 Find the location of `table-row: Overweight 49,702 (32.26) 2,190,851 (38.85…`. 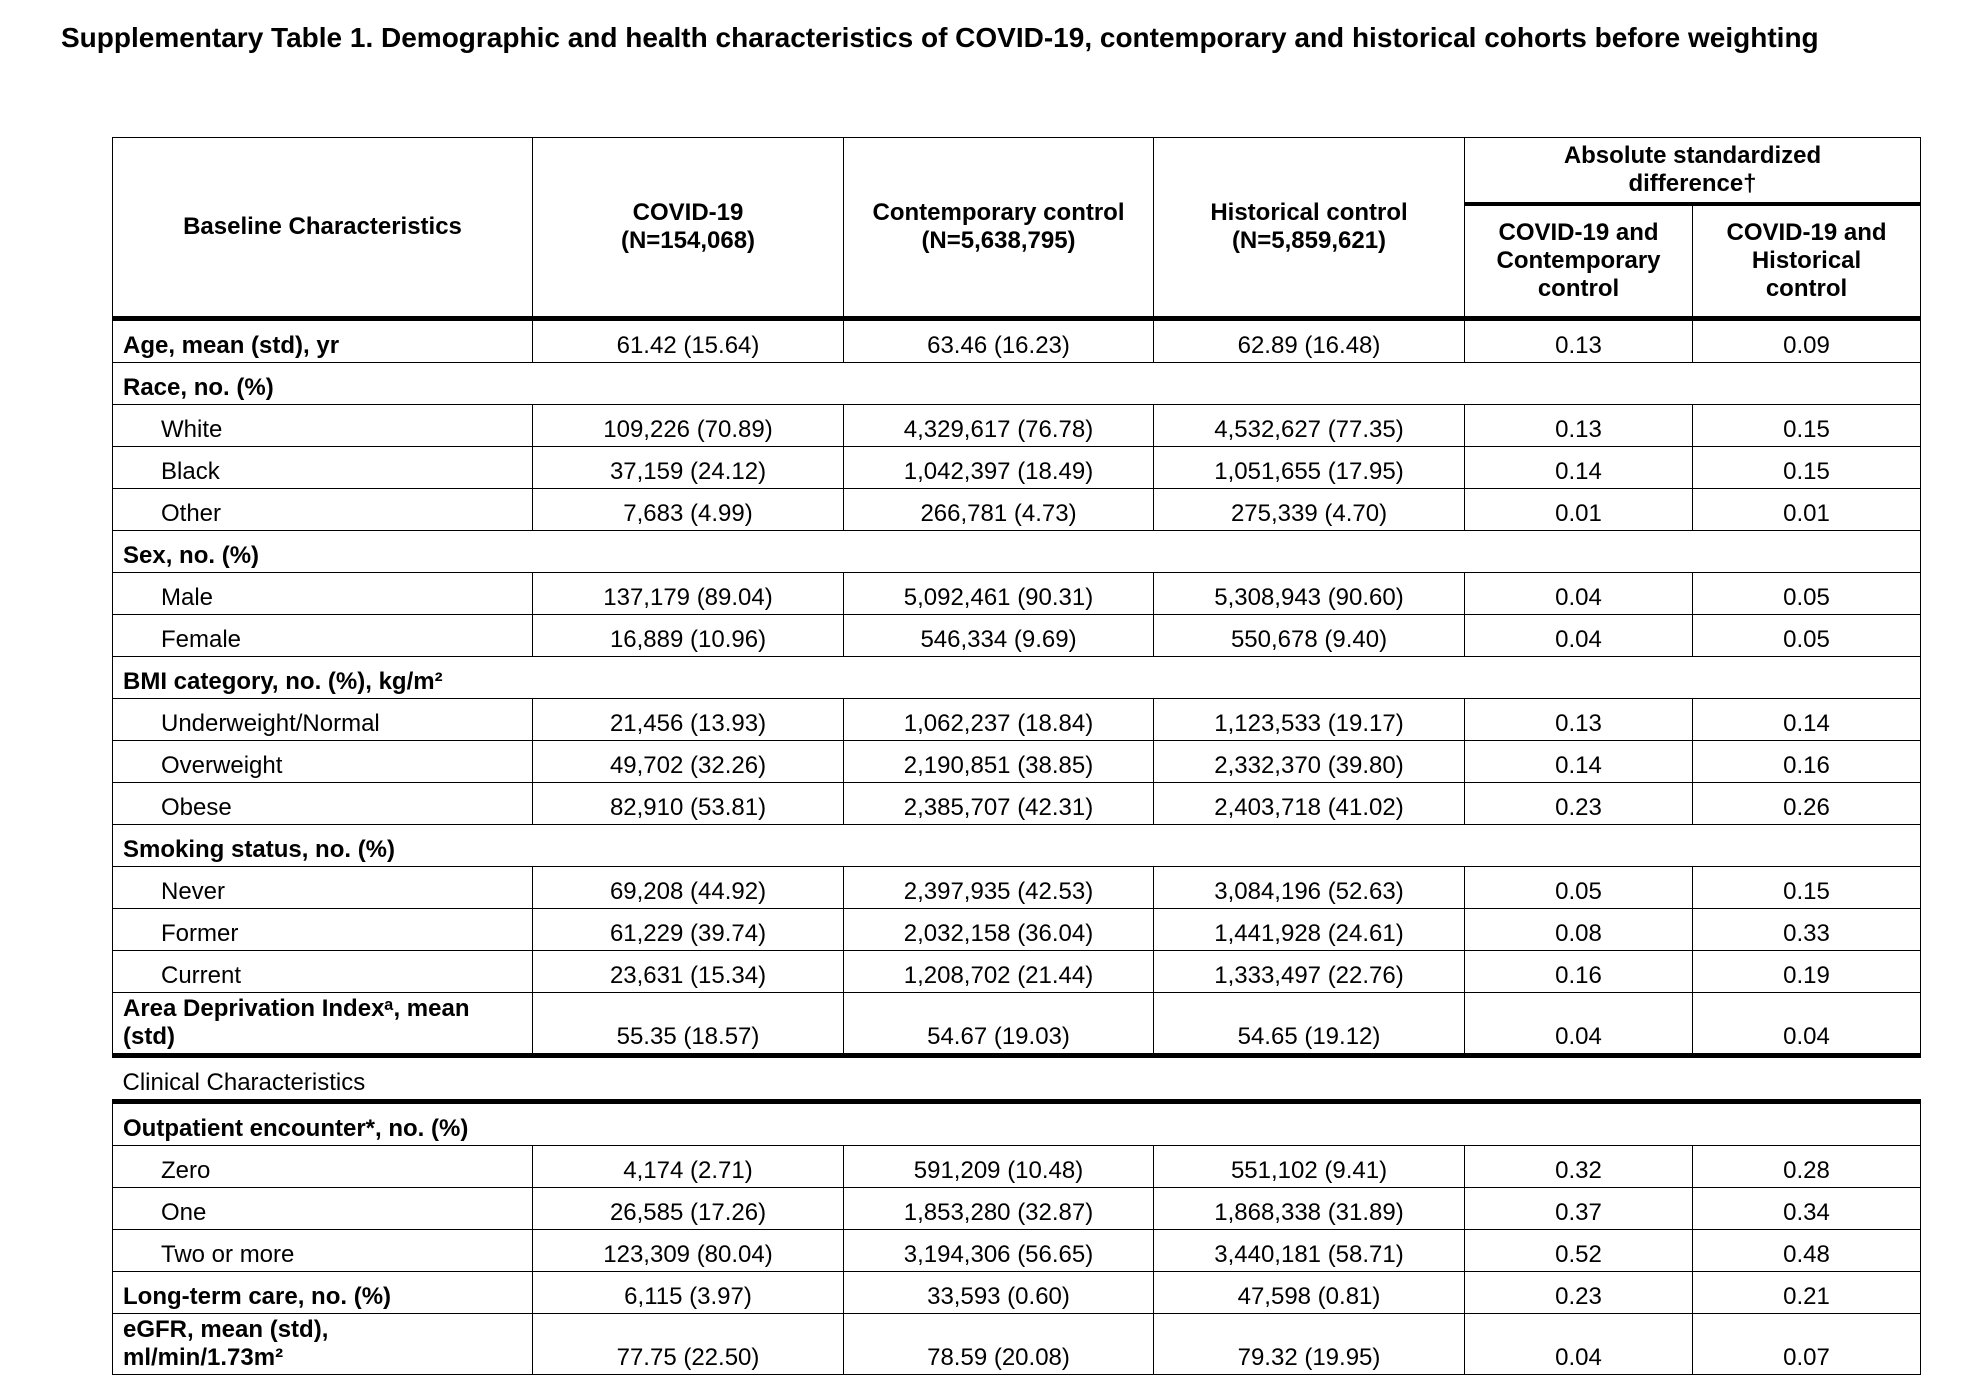

table-row: Overweight 49,702 (32.26) 2,190,851 (38.85… is located at coordinates (1016, 761).